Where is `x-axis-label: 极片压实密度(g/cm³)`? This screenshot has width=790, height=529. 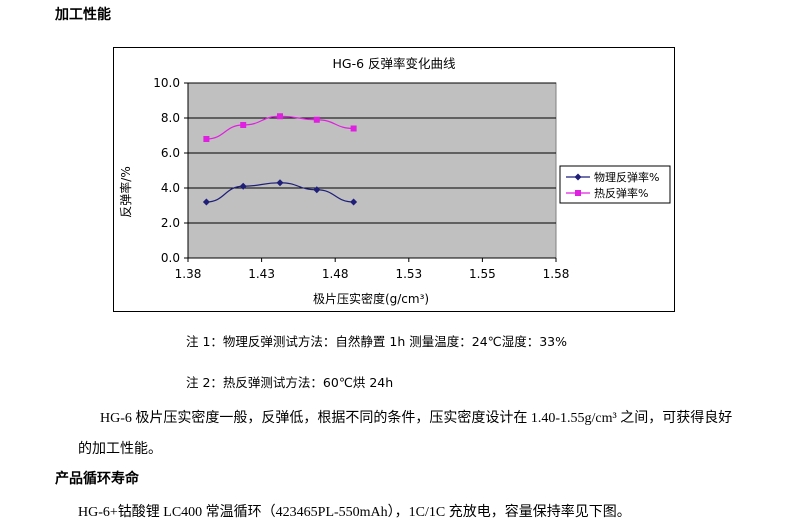 x-axis-label: 极片压实密度(g/cm³) is located at coordinates (371, 298).